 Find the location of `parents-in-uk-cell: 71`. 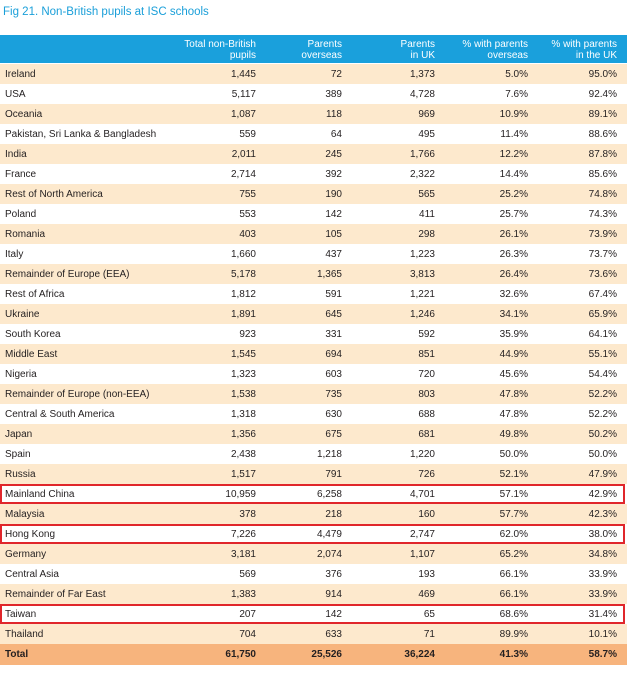

parents-in-uk-cell: 71 is located at coordinates (429, 634).